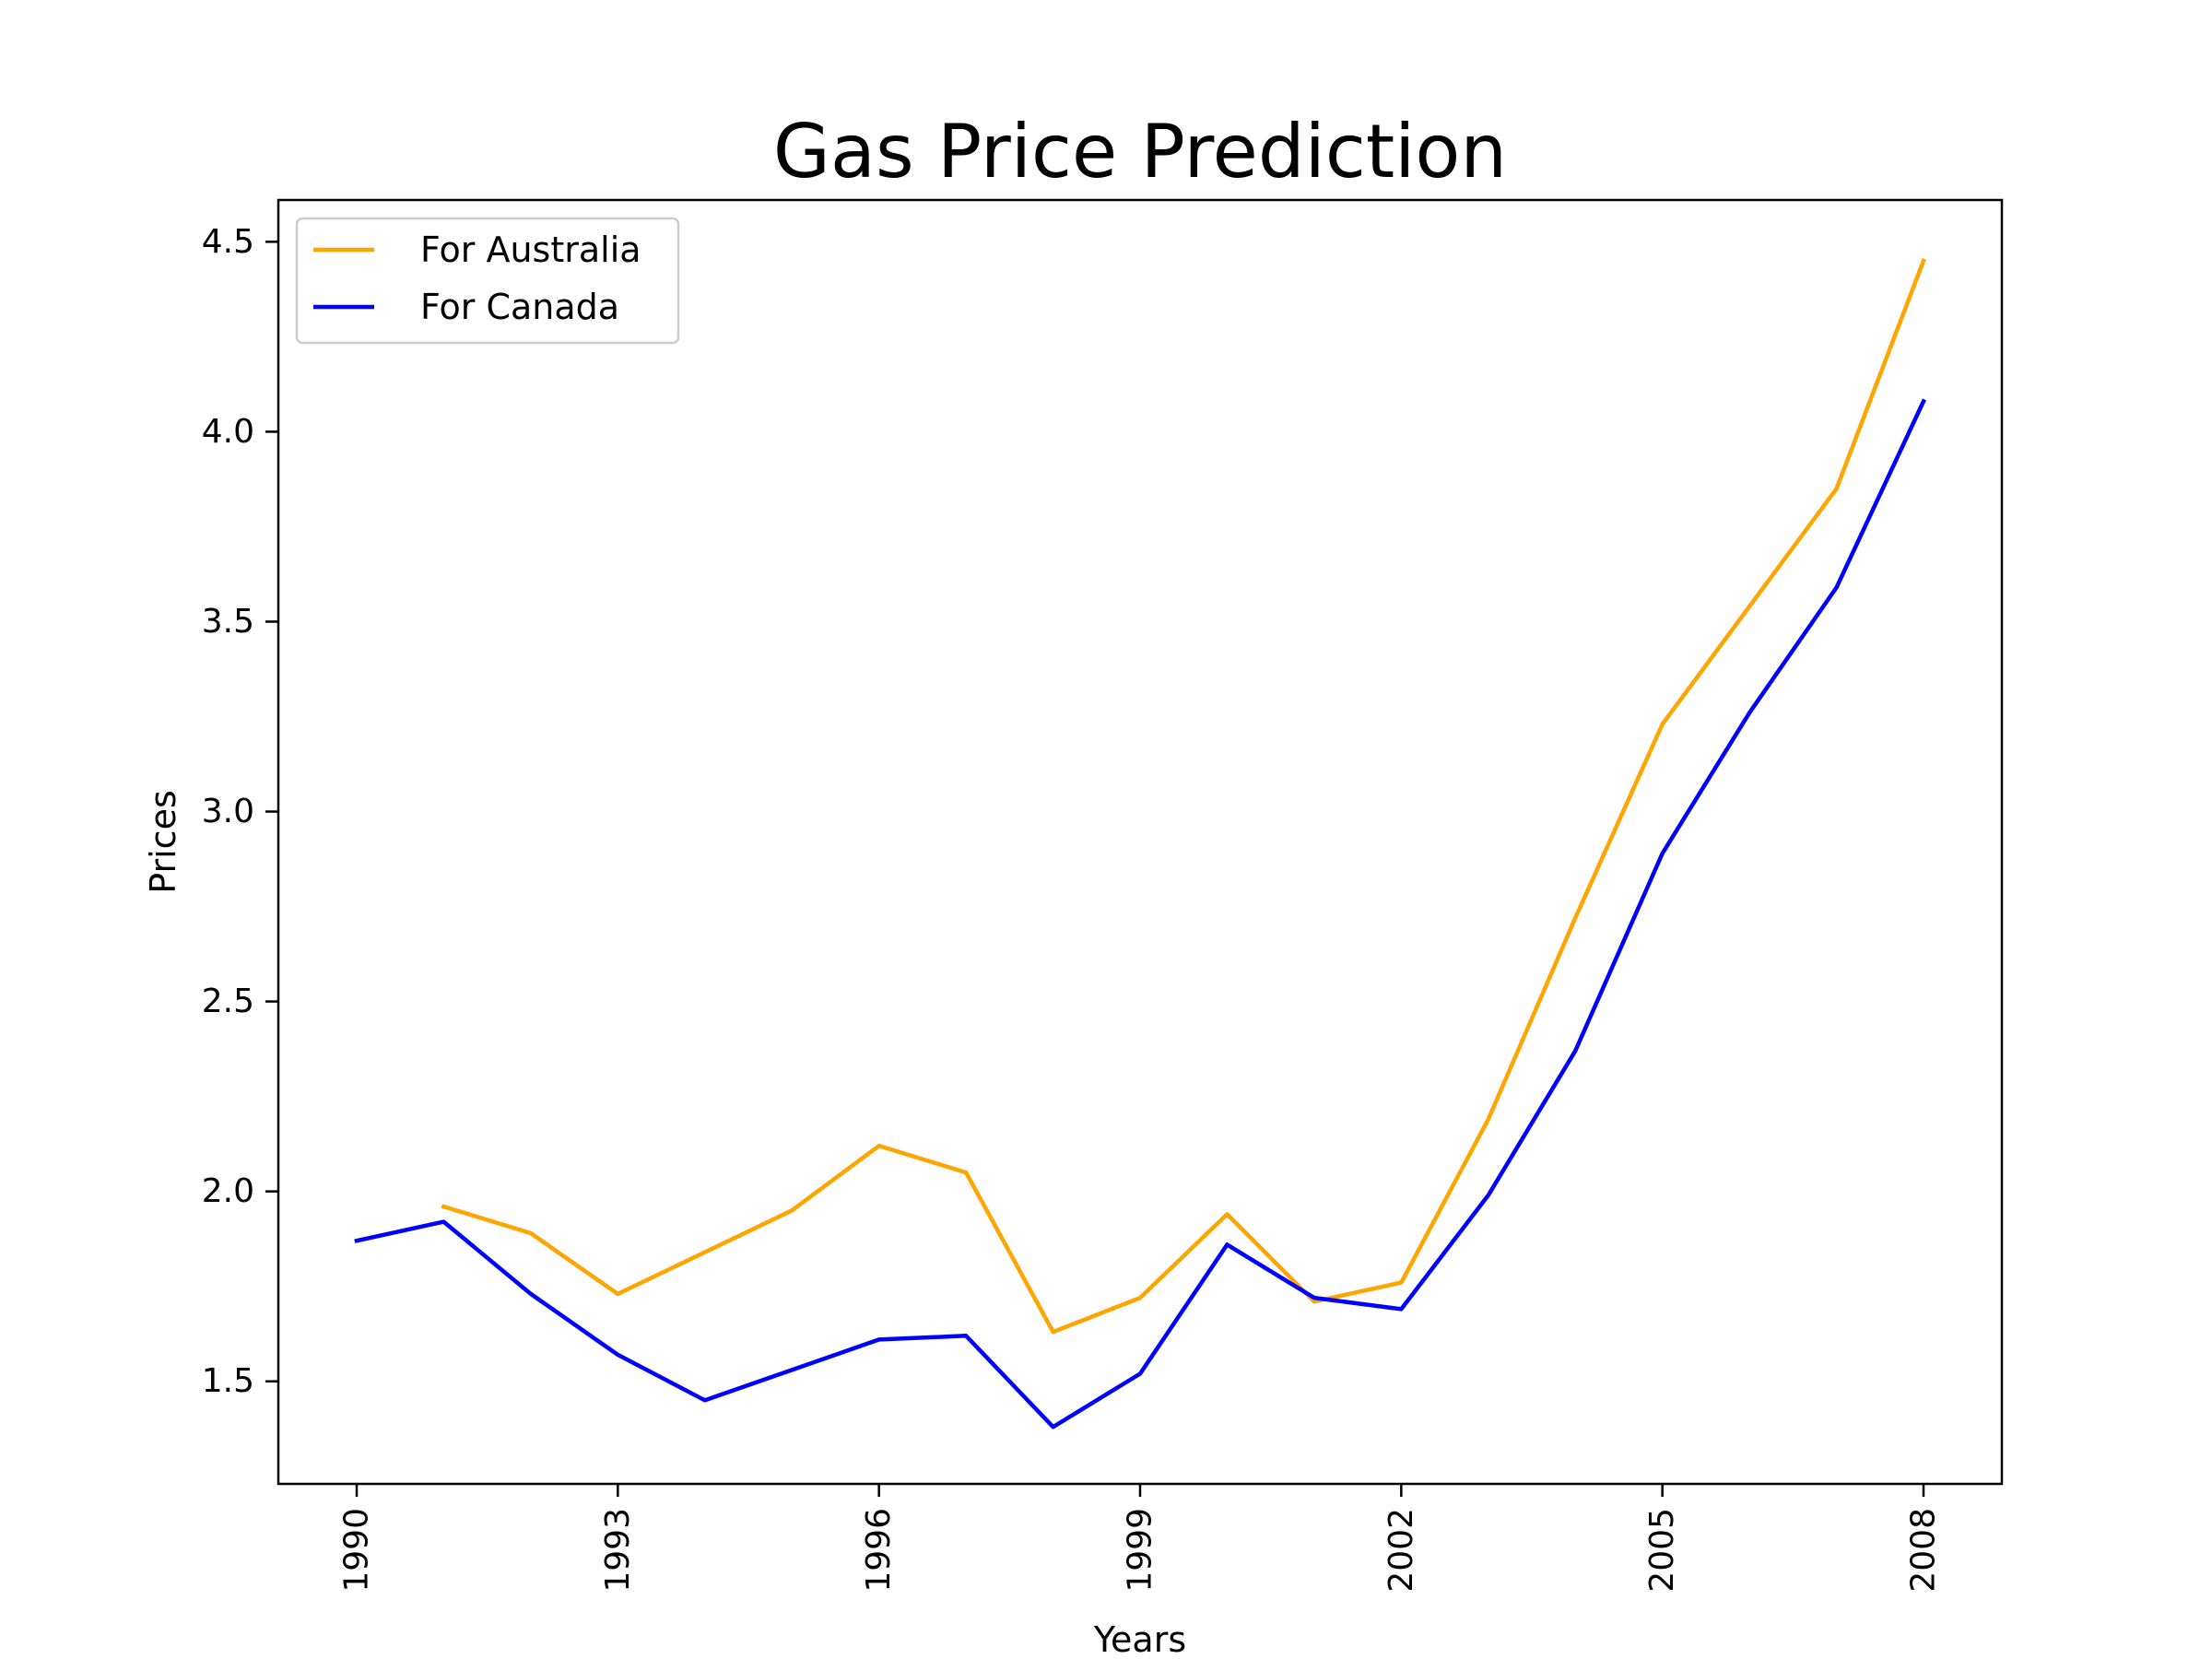 The width and height of the screenshot is (2212, 1659). I want to click on y-axis-label: Prices, so click(163, 842).